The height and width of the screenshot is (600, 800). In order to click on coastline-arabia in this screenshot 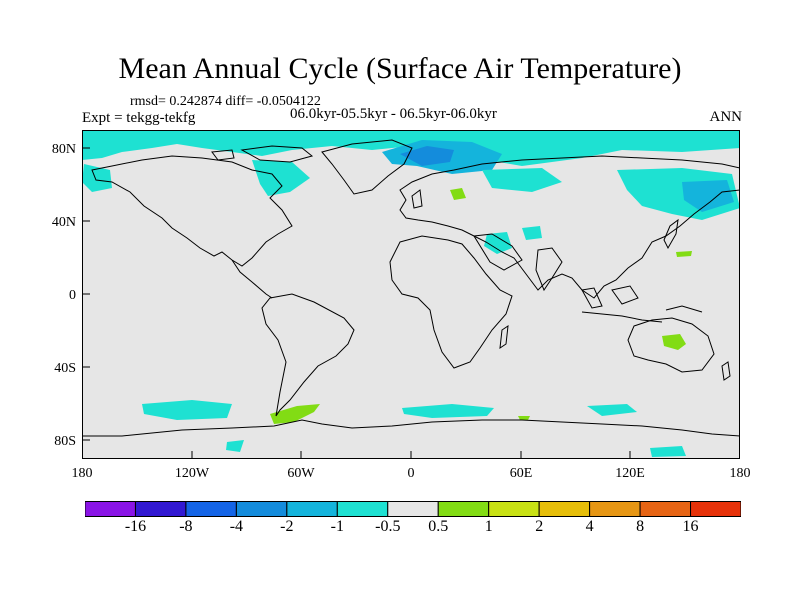, I will do `click(498, 252)`.